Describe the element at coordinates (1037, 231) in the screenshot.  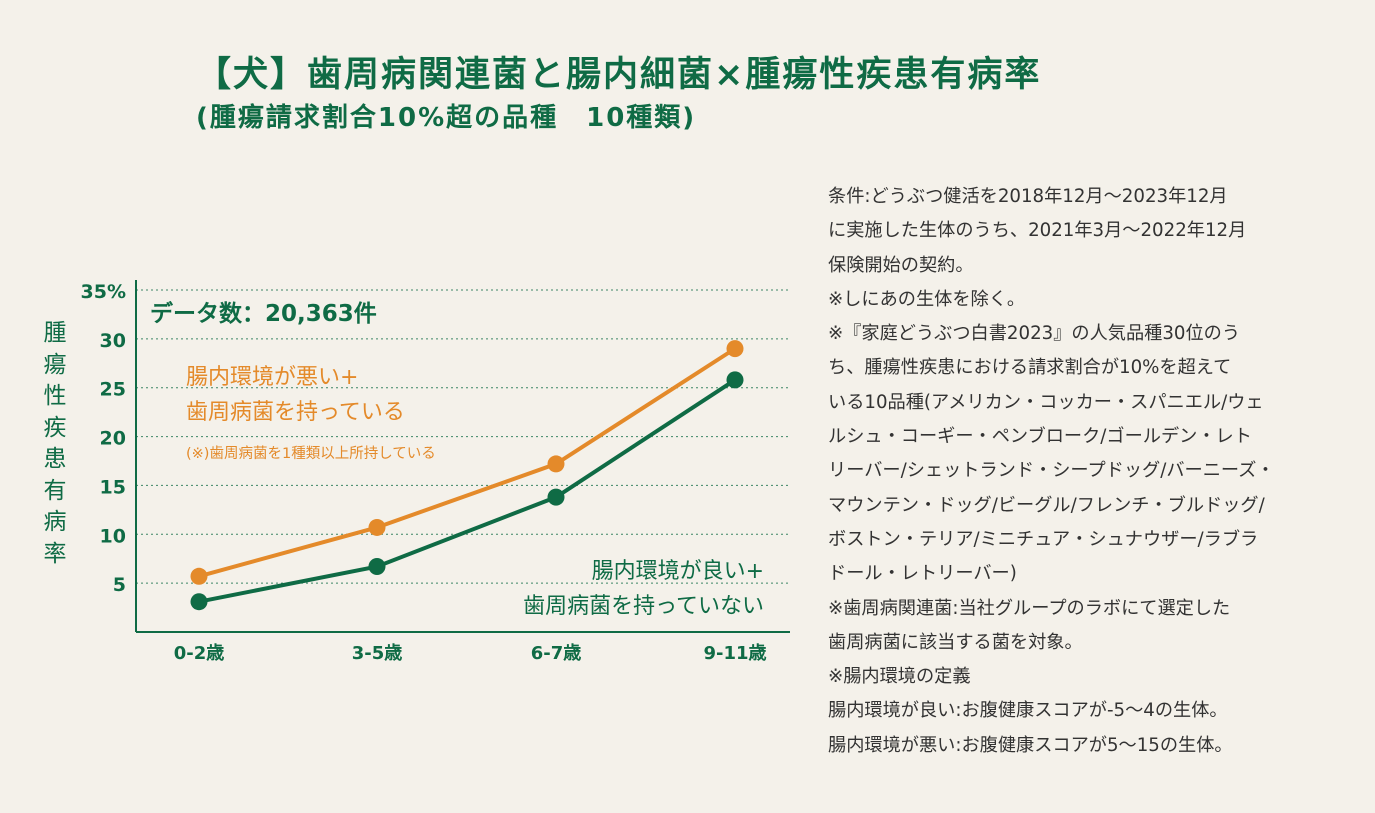
I see `note-line: に実施した生体のうち、2021年3月〜2022年12月` at that location.